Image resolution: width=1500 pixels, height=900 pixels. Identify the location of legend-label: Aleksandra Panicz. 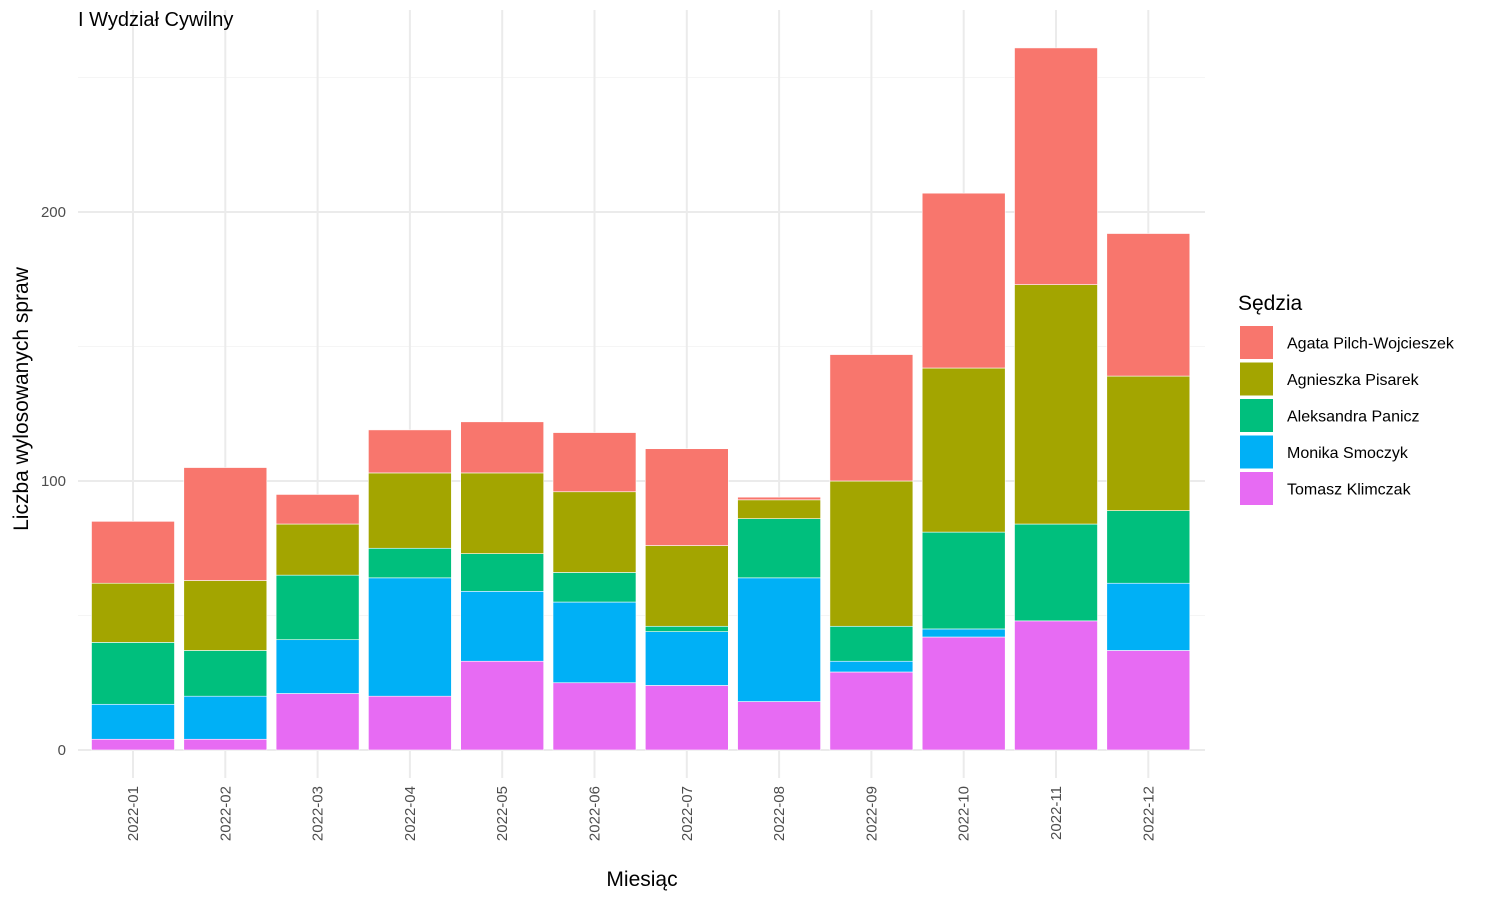
(1353, 417).